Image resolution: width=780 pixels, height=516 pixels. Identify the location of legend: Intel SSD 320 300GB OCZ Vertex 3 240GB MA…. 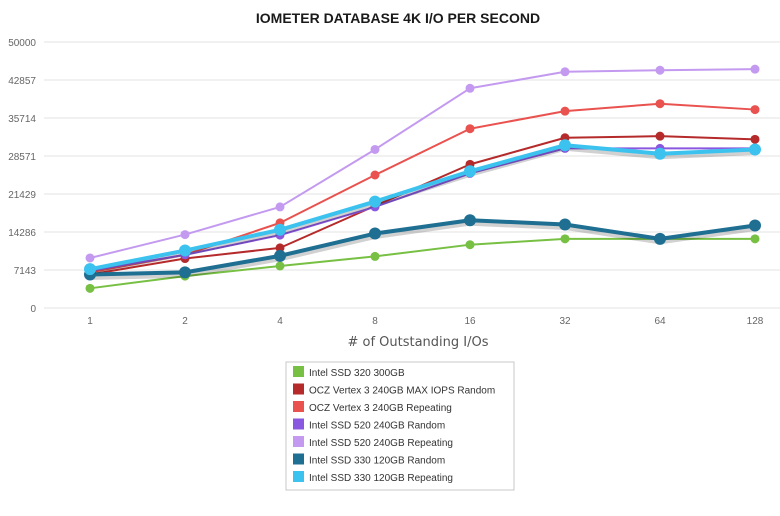
(400, 426).